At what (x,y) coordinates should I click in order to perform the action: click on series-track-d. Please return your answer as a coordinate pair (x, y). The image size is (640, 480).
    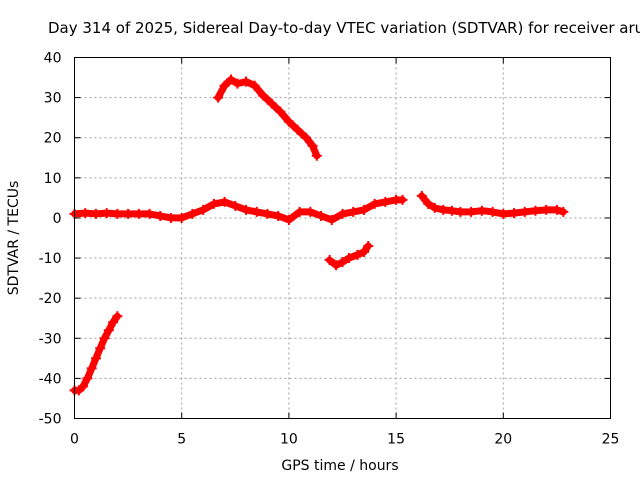
    Looking at the image, I should click on (349, 256).